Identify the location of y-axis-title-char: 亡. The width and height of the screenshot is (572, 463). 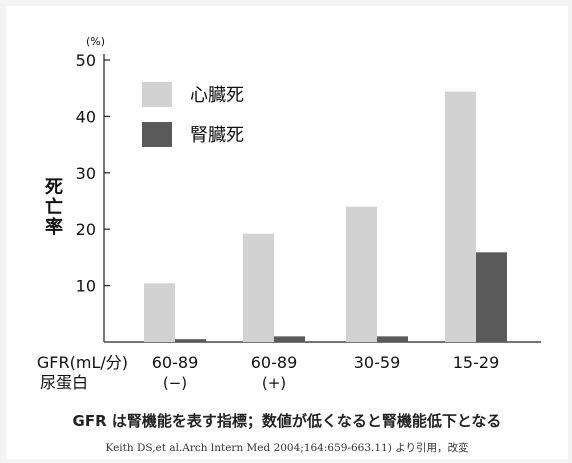
(54, 207).